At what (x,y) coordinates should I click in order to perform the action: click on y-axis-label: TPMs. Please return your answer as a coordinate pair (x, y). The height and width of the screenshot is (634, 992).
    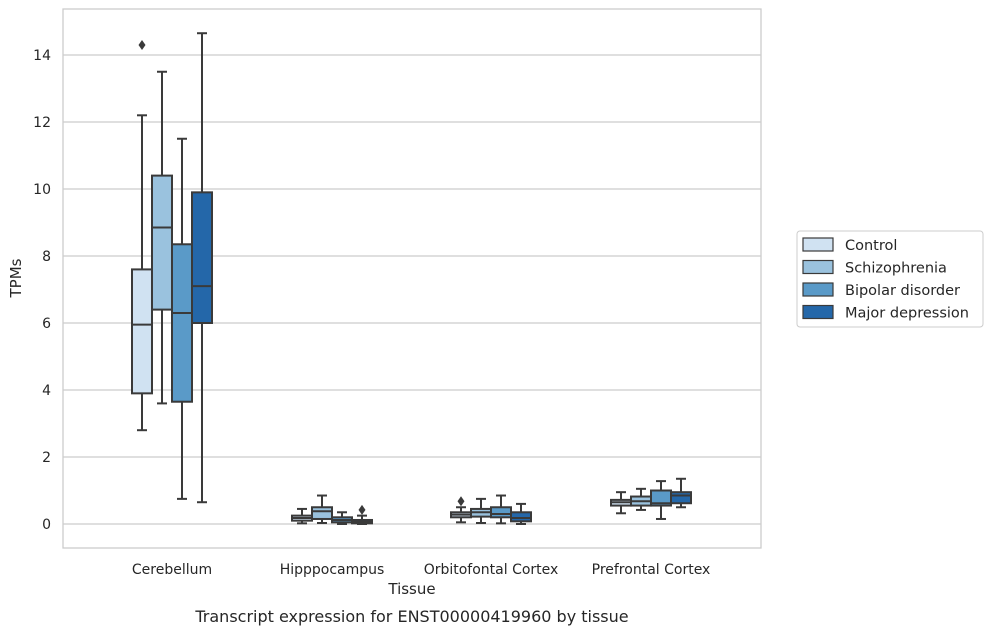
    Looking at the image, I should click on (16, 278).